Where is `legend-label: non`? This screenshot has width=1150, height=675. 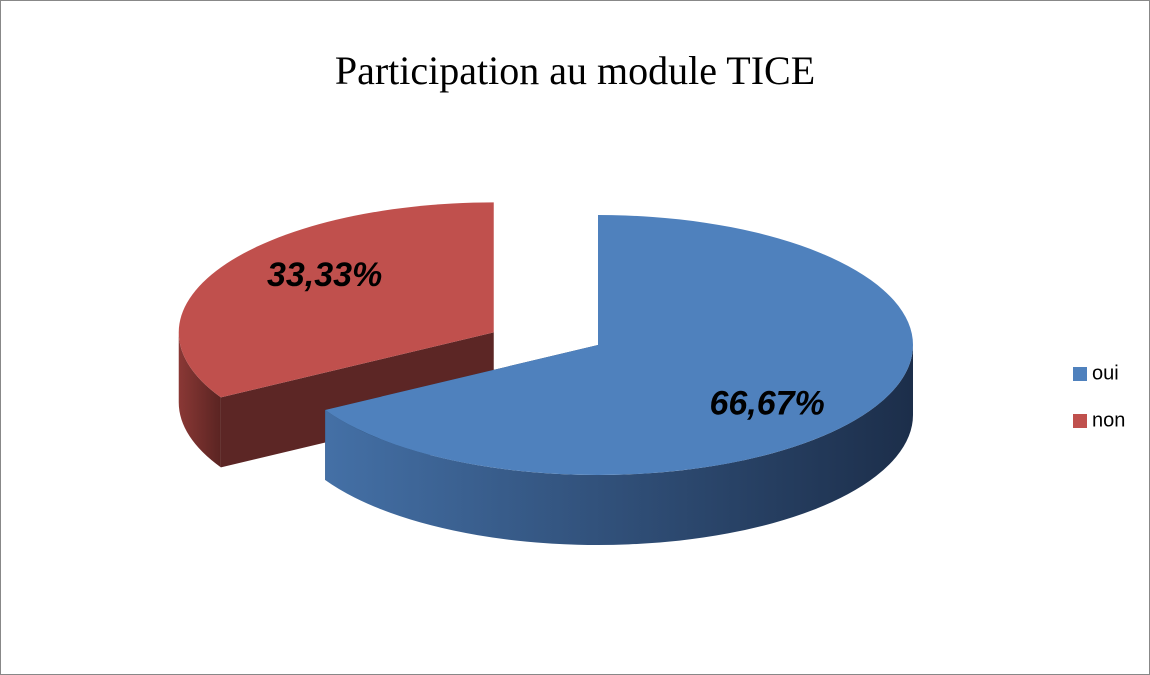 legend-label: non is located at coordinates (1108, 420).